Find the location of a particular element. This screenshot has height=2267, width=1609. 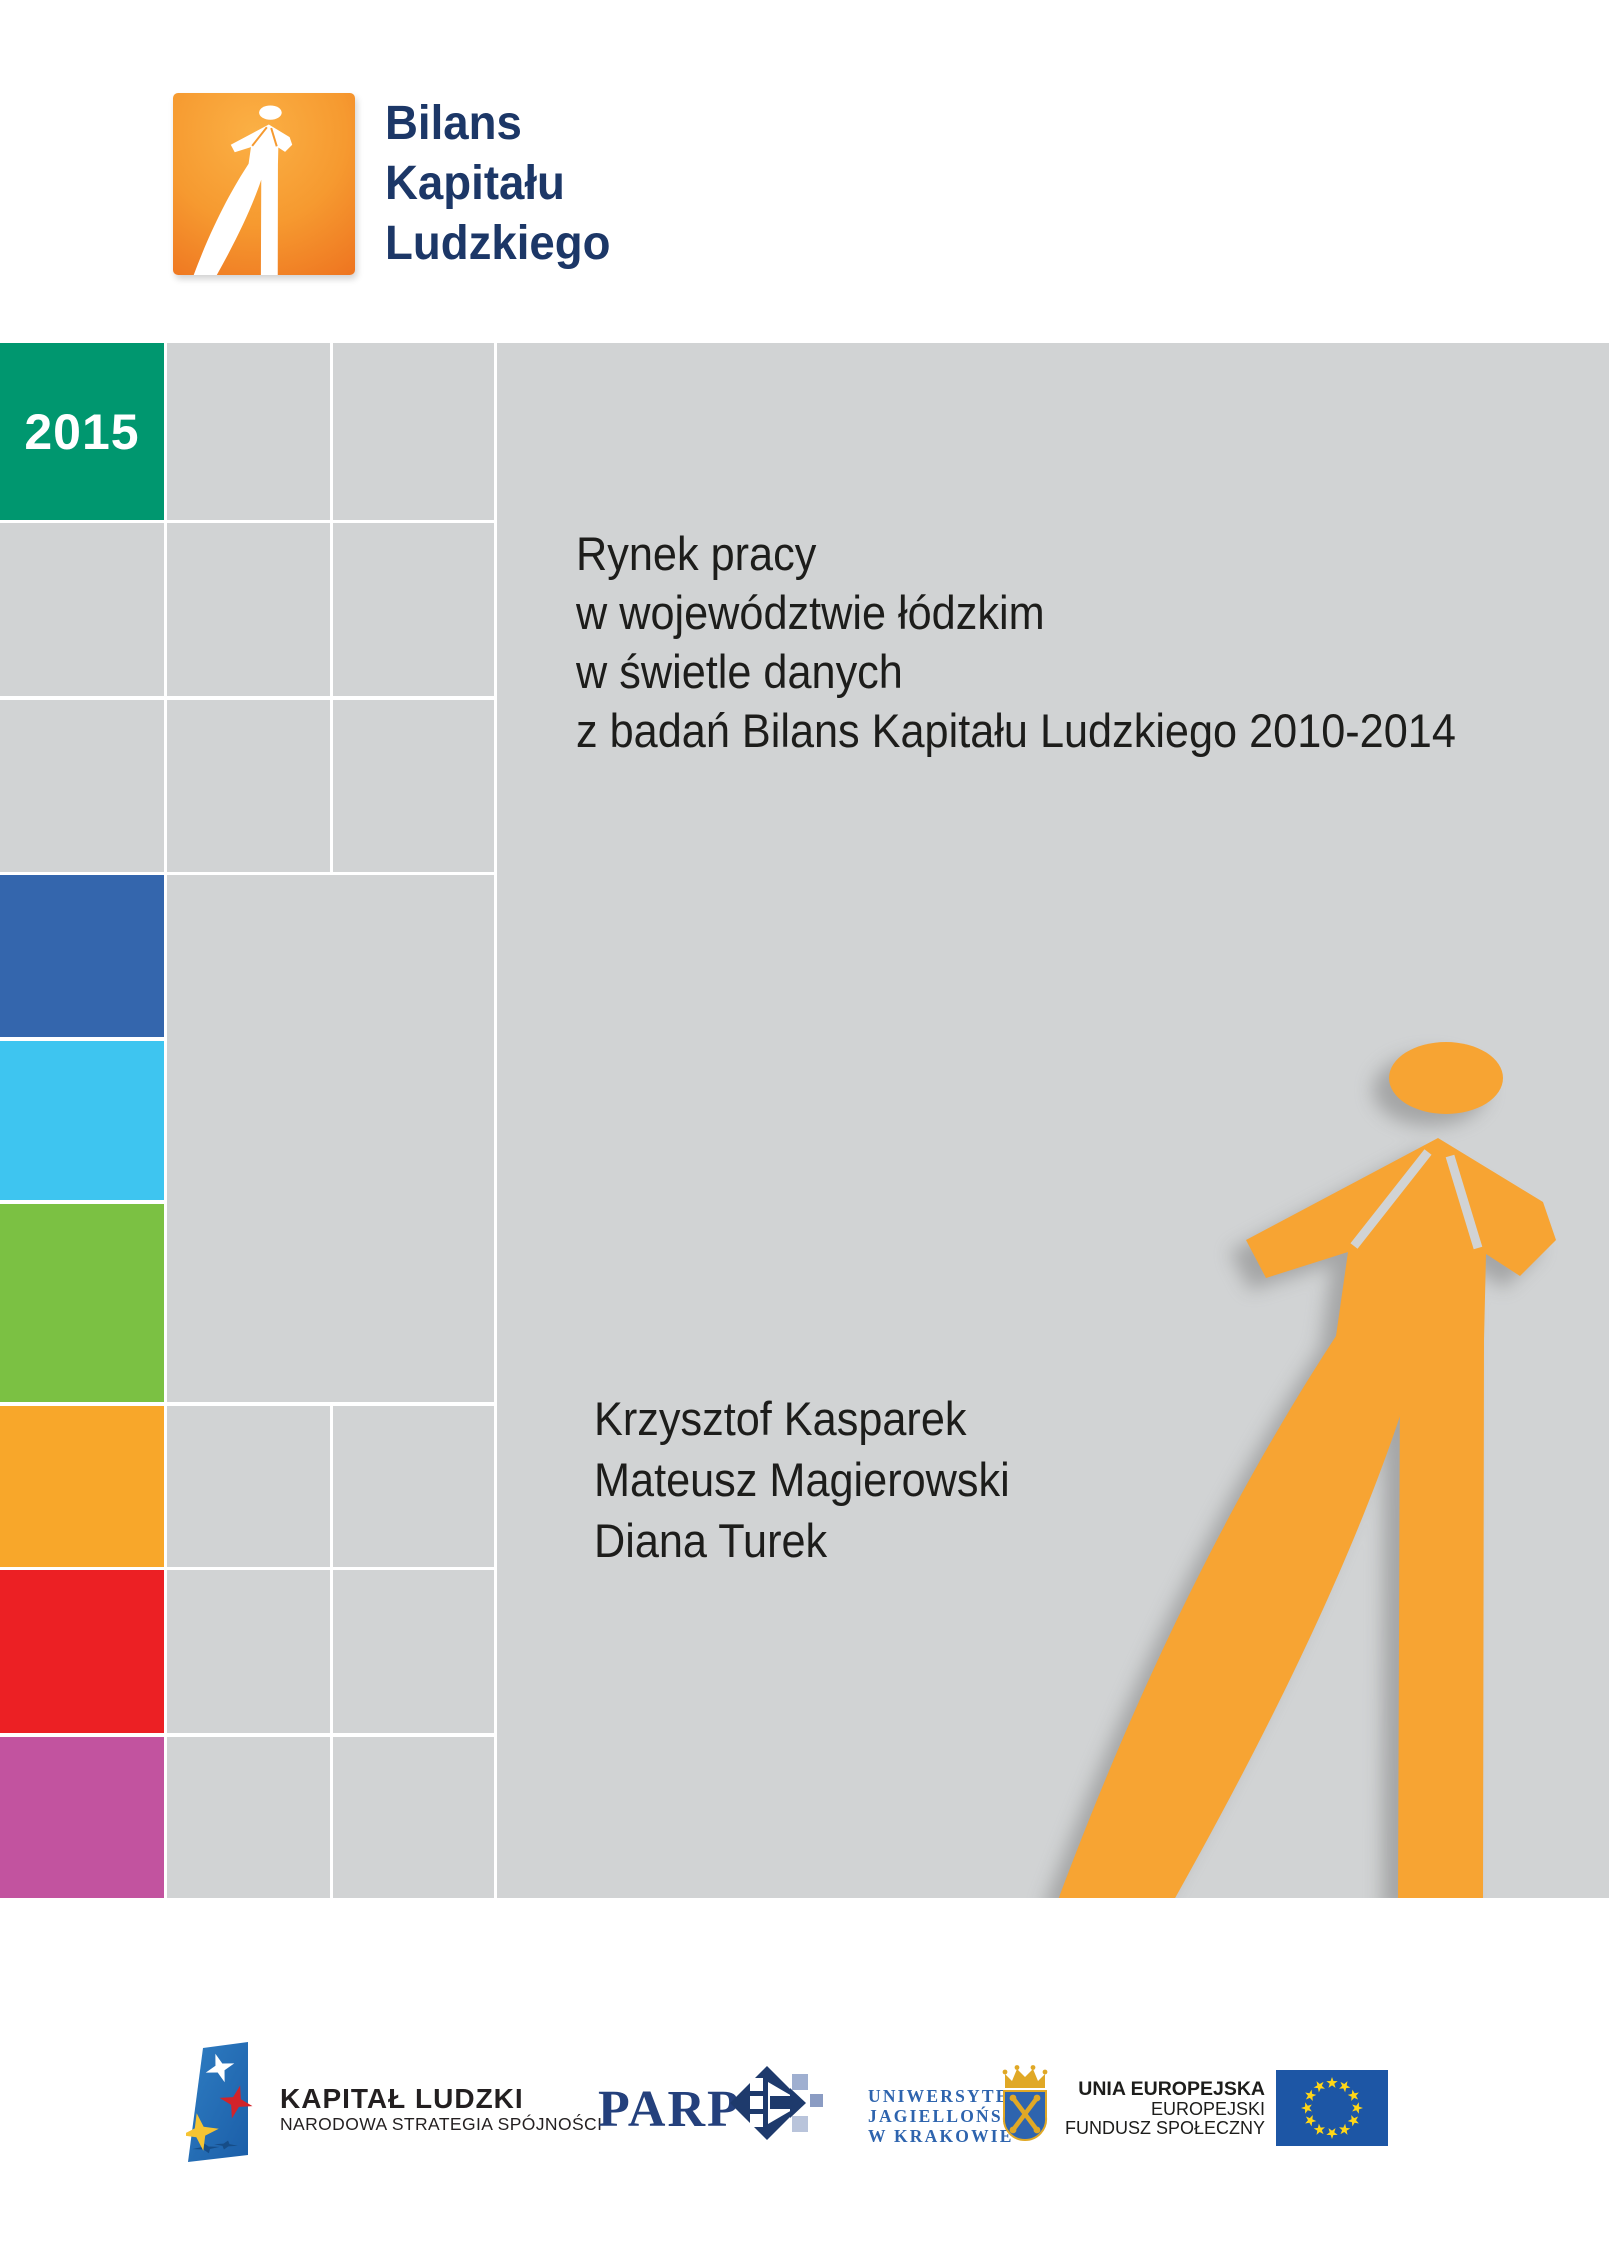

eu-flag-icon is located at coordinates (1332, 2108).